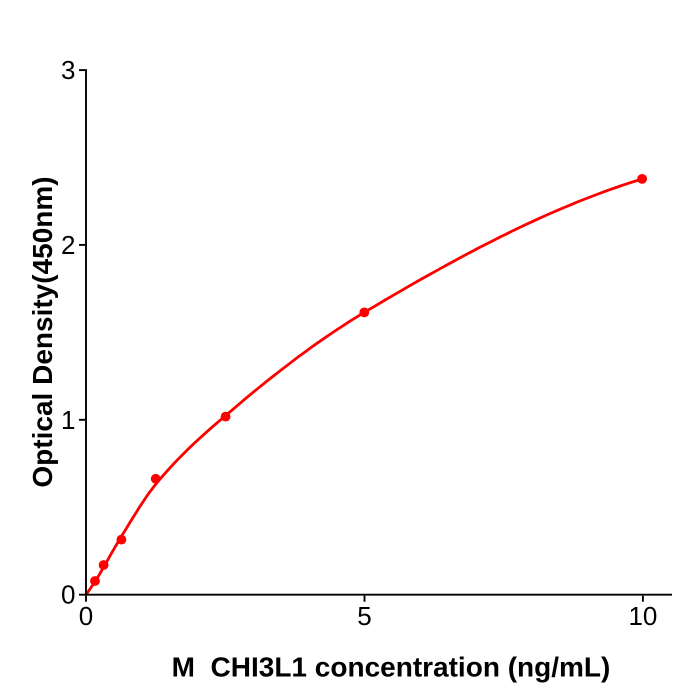 The height and width of the screenshot is (700, 700). I want to click on svg-text: 3, so click(68, 70).